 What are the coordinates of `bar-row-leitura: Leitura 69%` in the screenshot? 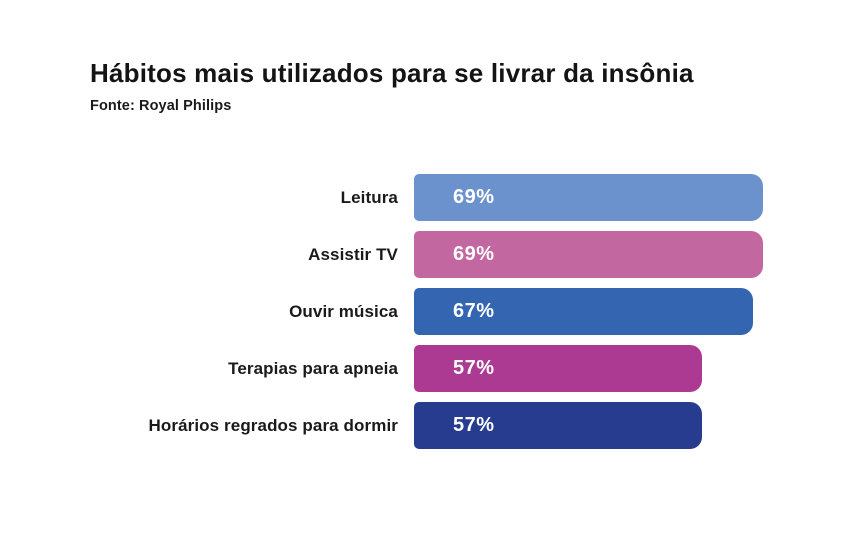 It's located at (425, 198).